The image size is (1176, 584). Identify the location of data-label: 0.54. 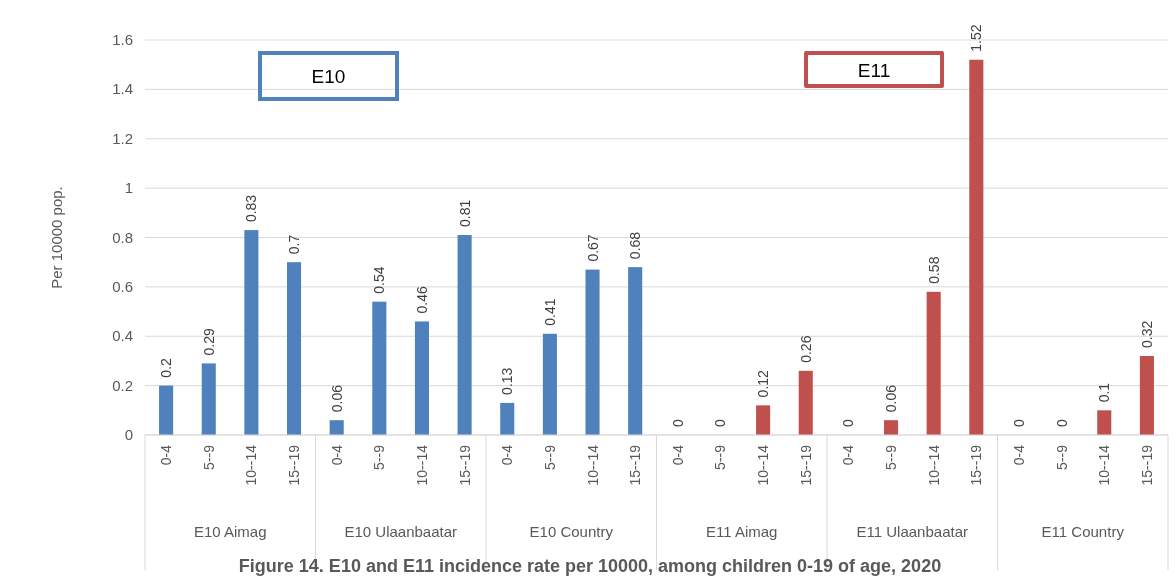
(379, 280).